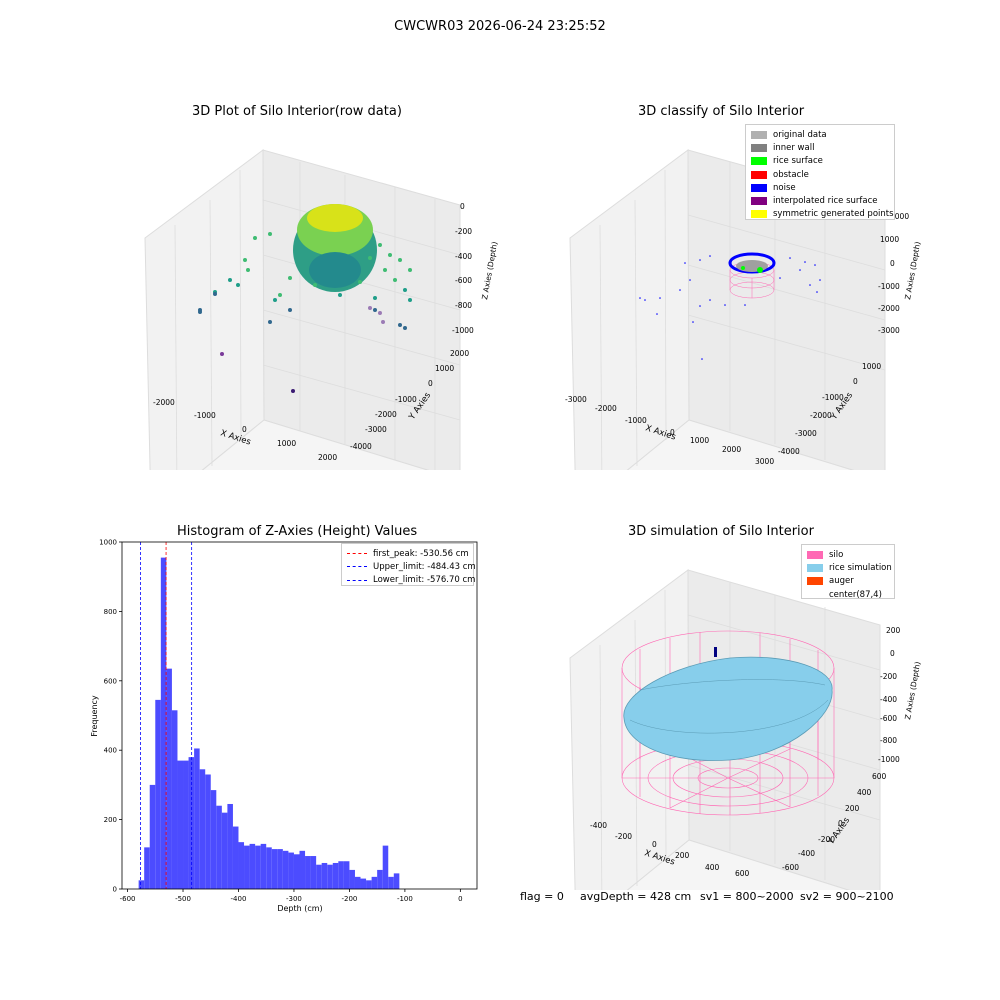  What do you see at coordinates (489, 271) in the screenshot?
I see `raw-z-label: Z Axies (Depth)` at bounding box center [489, 271].